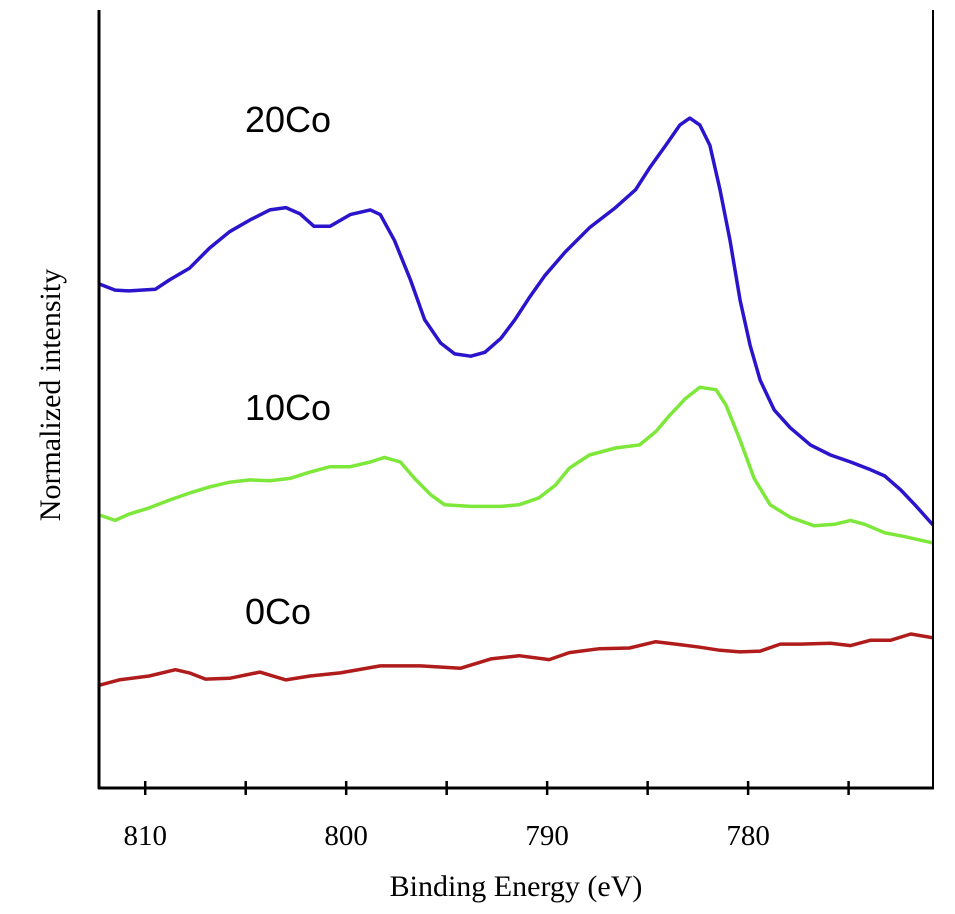 Image resolution: width=955 pixels, height=914 pixels. I want to click on x-tick-label: 800, so click(346, 836).